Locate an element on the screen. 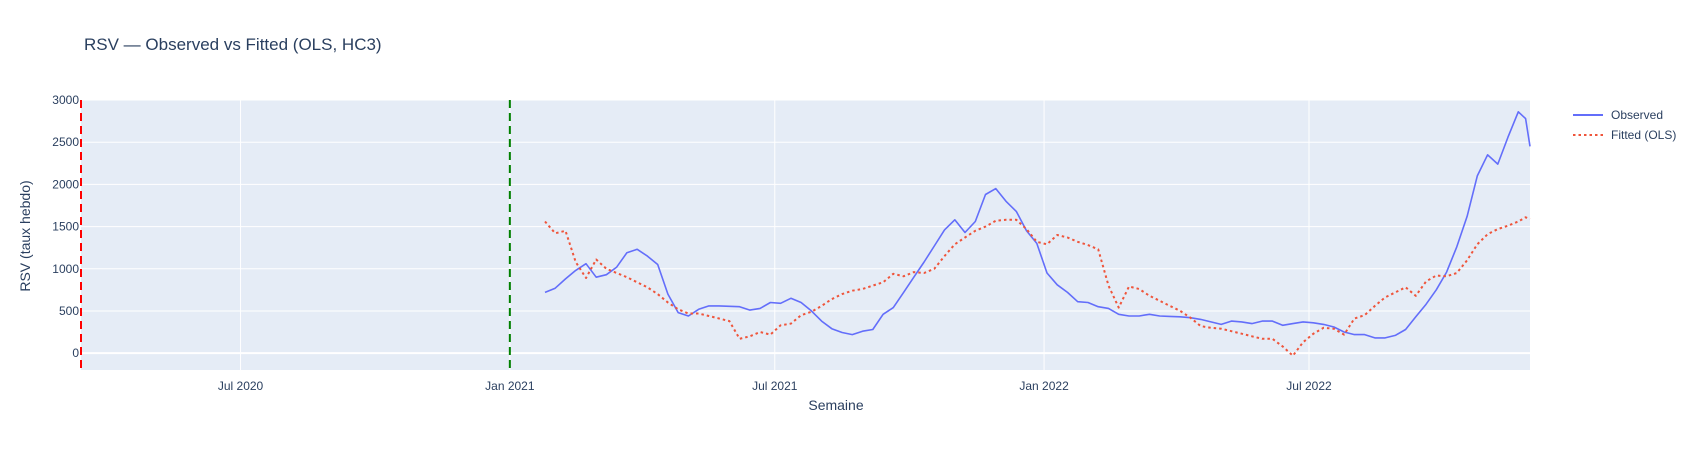 The height and width of the screenshot is (450, 1691). x-tick-label: Jul 2021 is located at coordinates (775, 386).